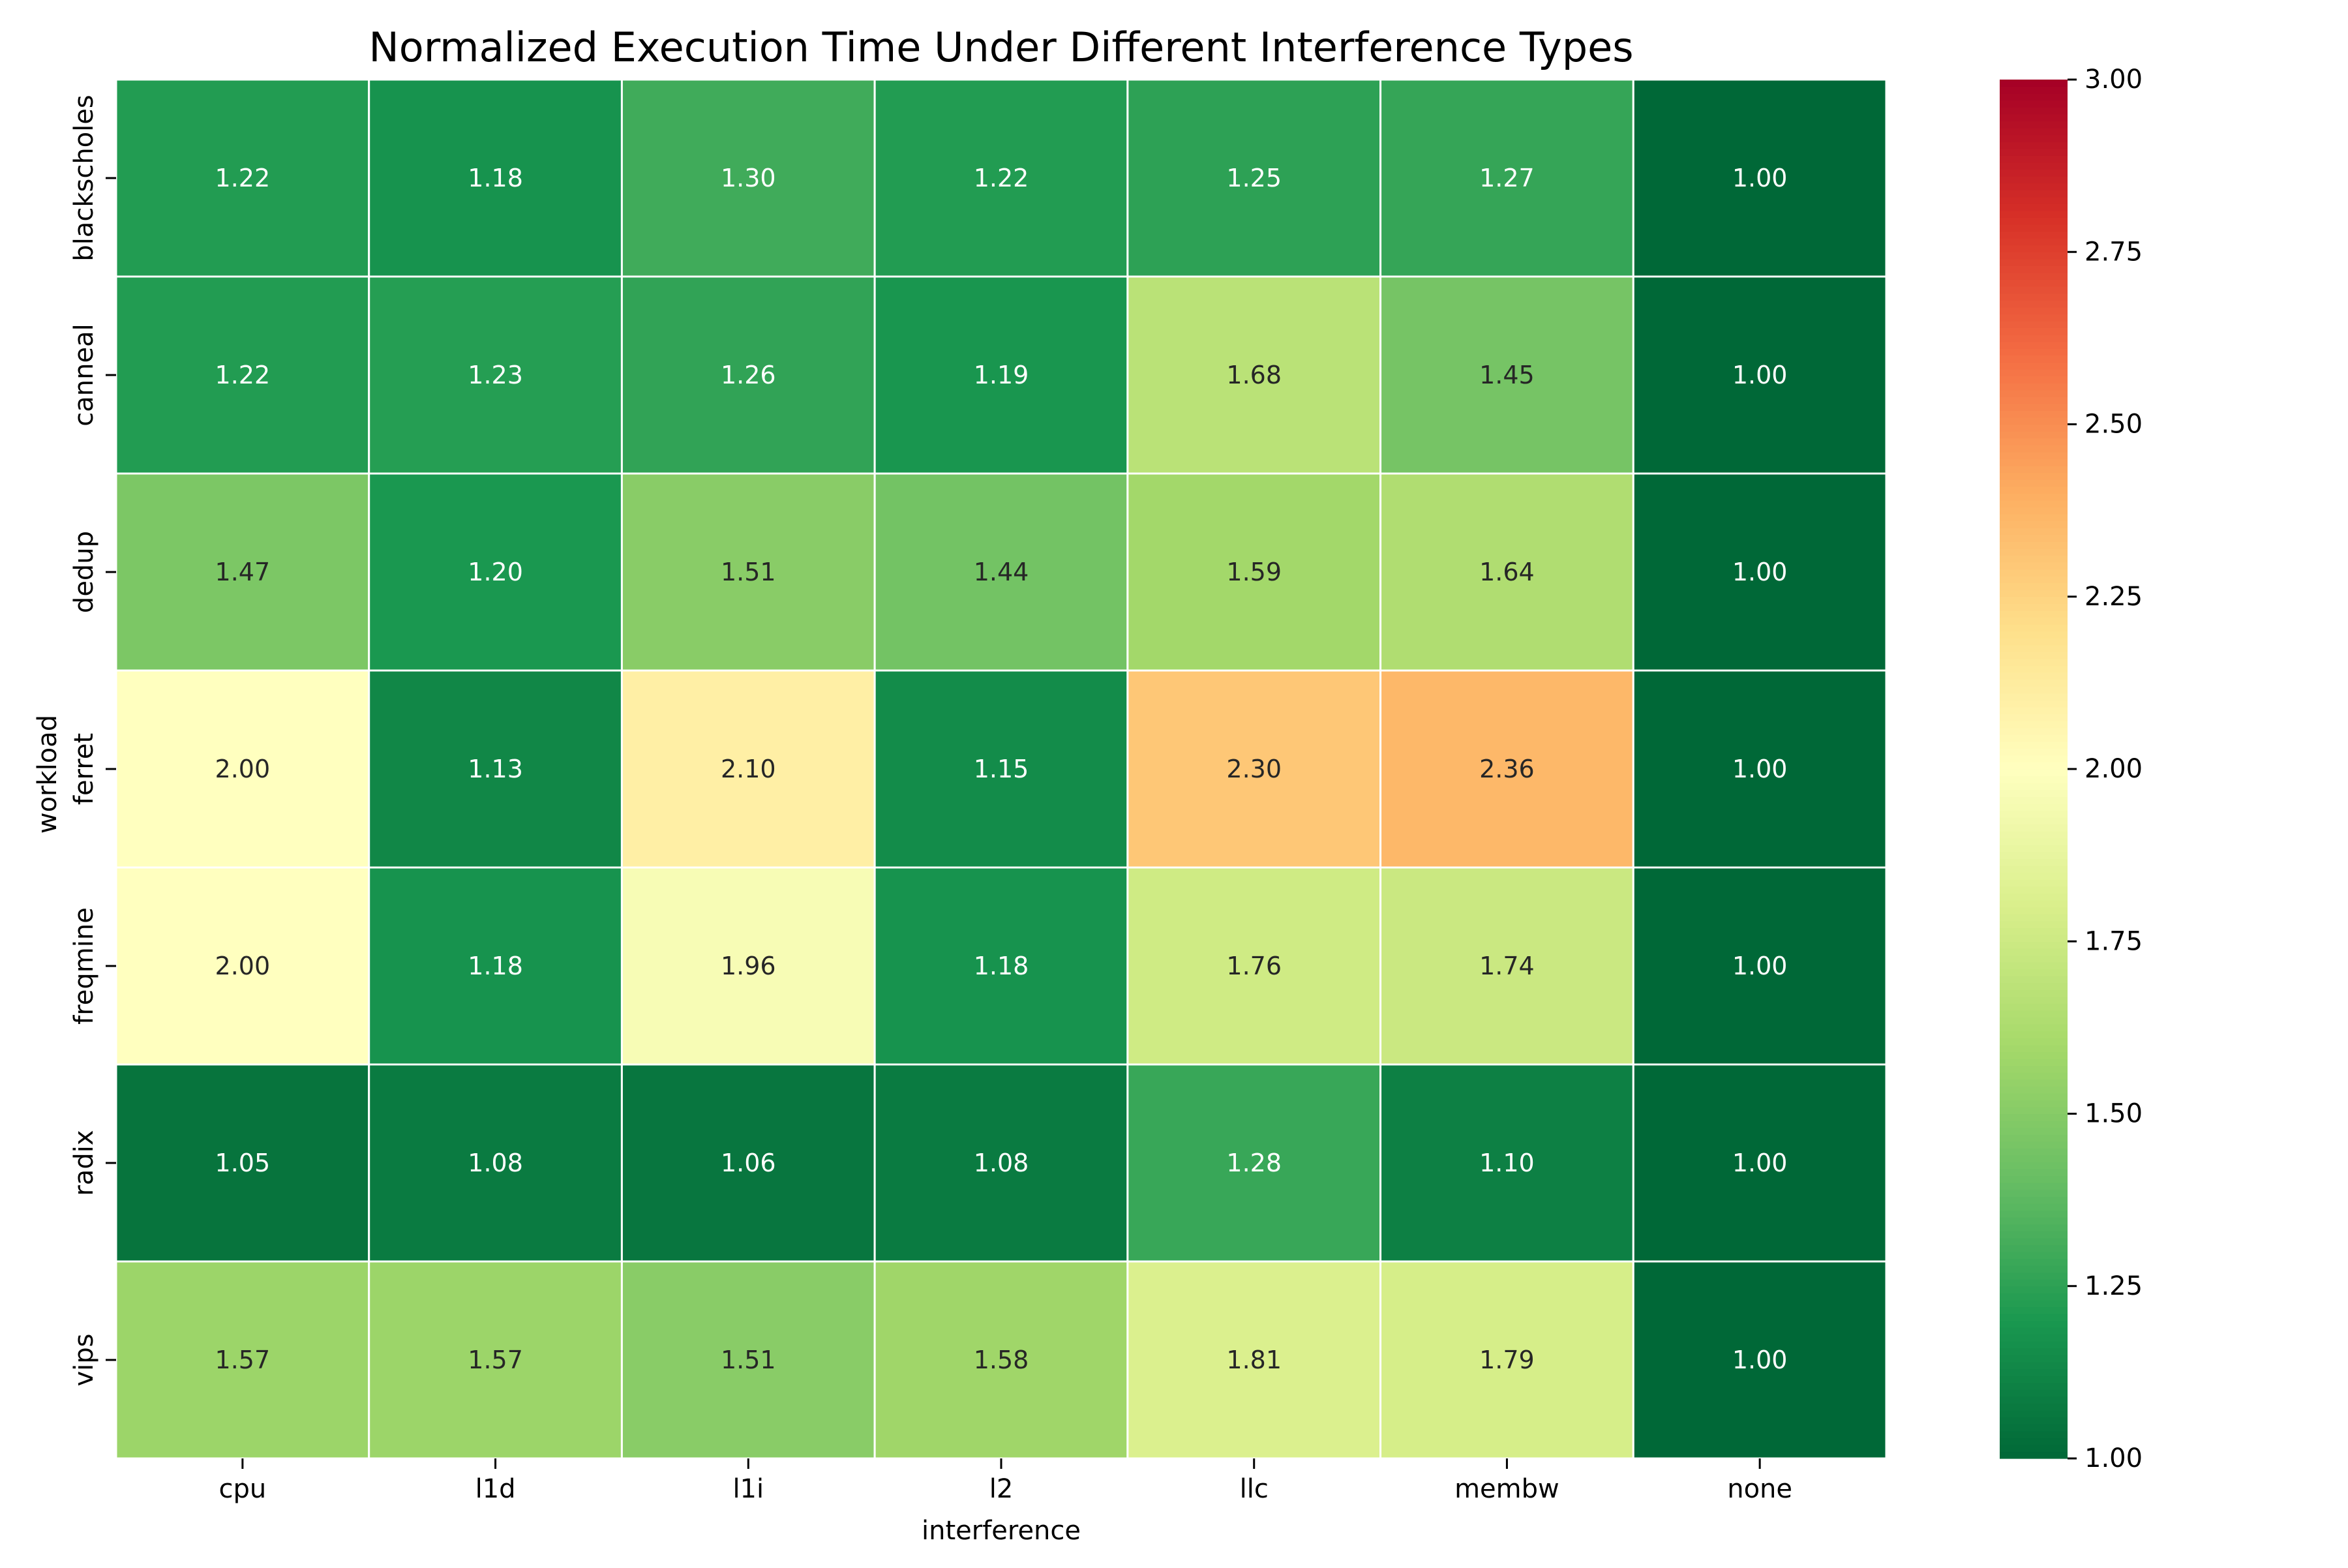  What do you see at coordinates (1507, 375) in the screenshot?
I see `cell-value-label: 1.45` at bounding box center [1507, 375].